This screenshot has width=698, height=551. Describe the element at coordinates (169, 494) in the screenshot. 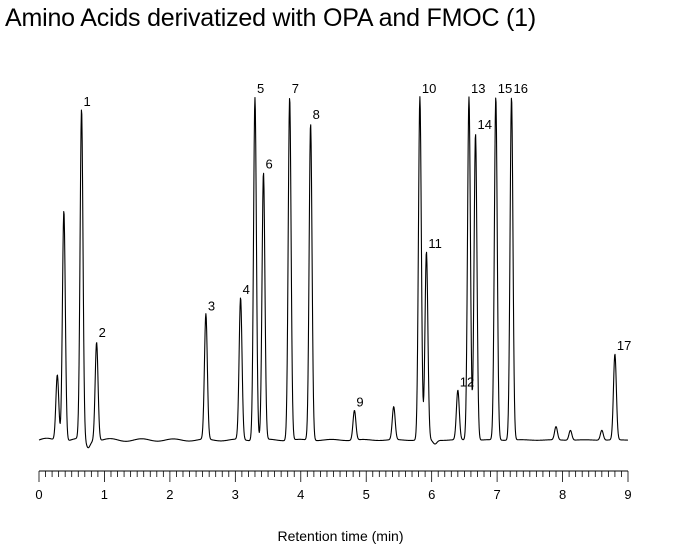

I see `x-tick-label: 2` at that location.